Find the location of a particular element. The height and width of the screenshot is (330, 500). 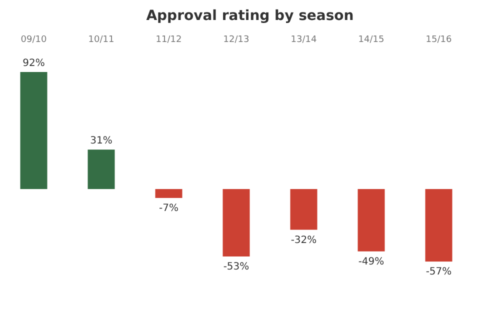

x-tick-label: 10/11 is located at coordinates (101, 40).